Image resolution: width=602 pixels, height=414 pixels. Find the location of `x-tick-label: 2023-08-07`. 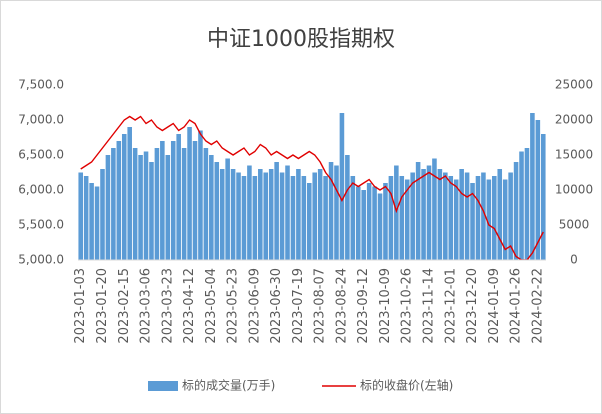

x-tick-label: 2023-08-07 is located at coordinates (320, 306).